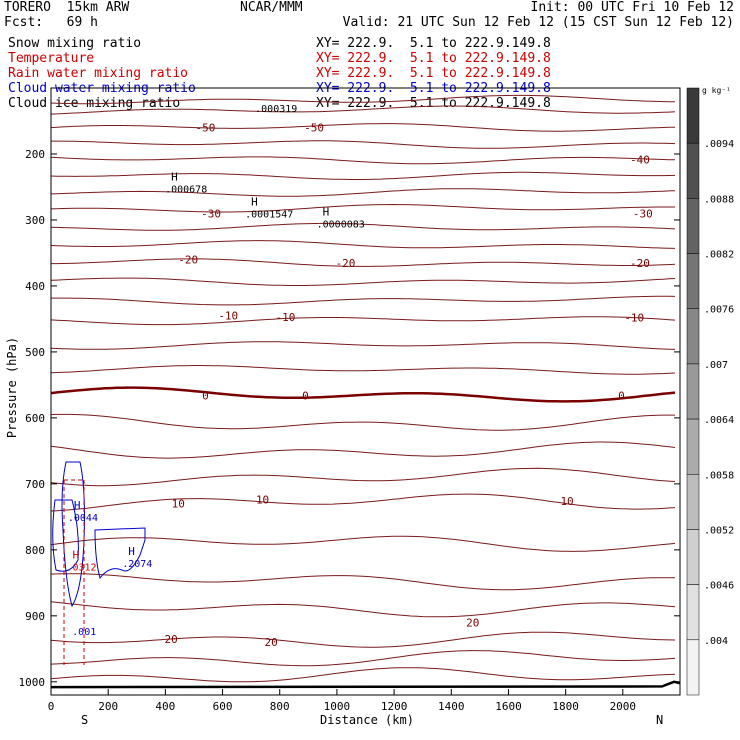 The image size is (740, 740). Describe the element at coordinates (98, 73) in the screenshot. I see `legend-label-rain: Rain water mixing ratio` at that location.